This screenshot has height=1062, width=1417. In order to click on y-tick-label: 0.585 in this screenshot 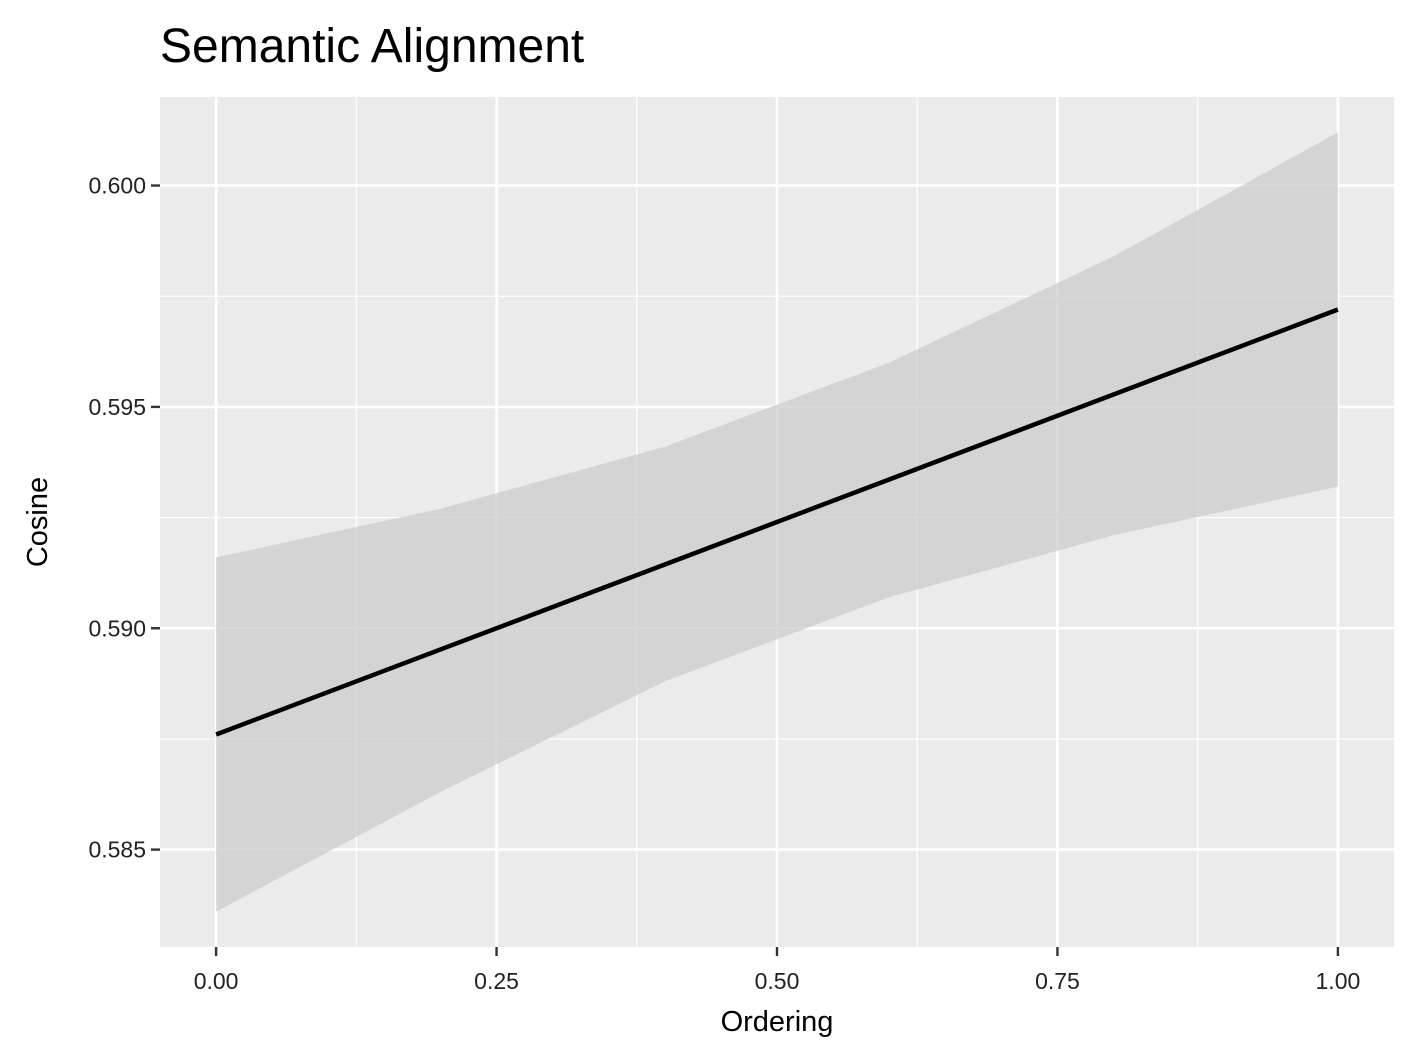, I will do `click(117, 850)`.